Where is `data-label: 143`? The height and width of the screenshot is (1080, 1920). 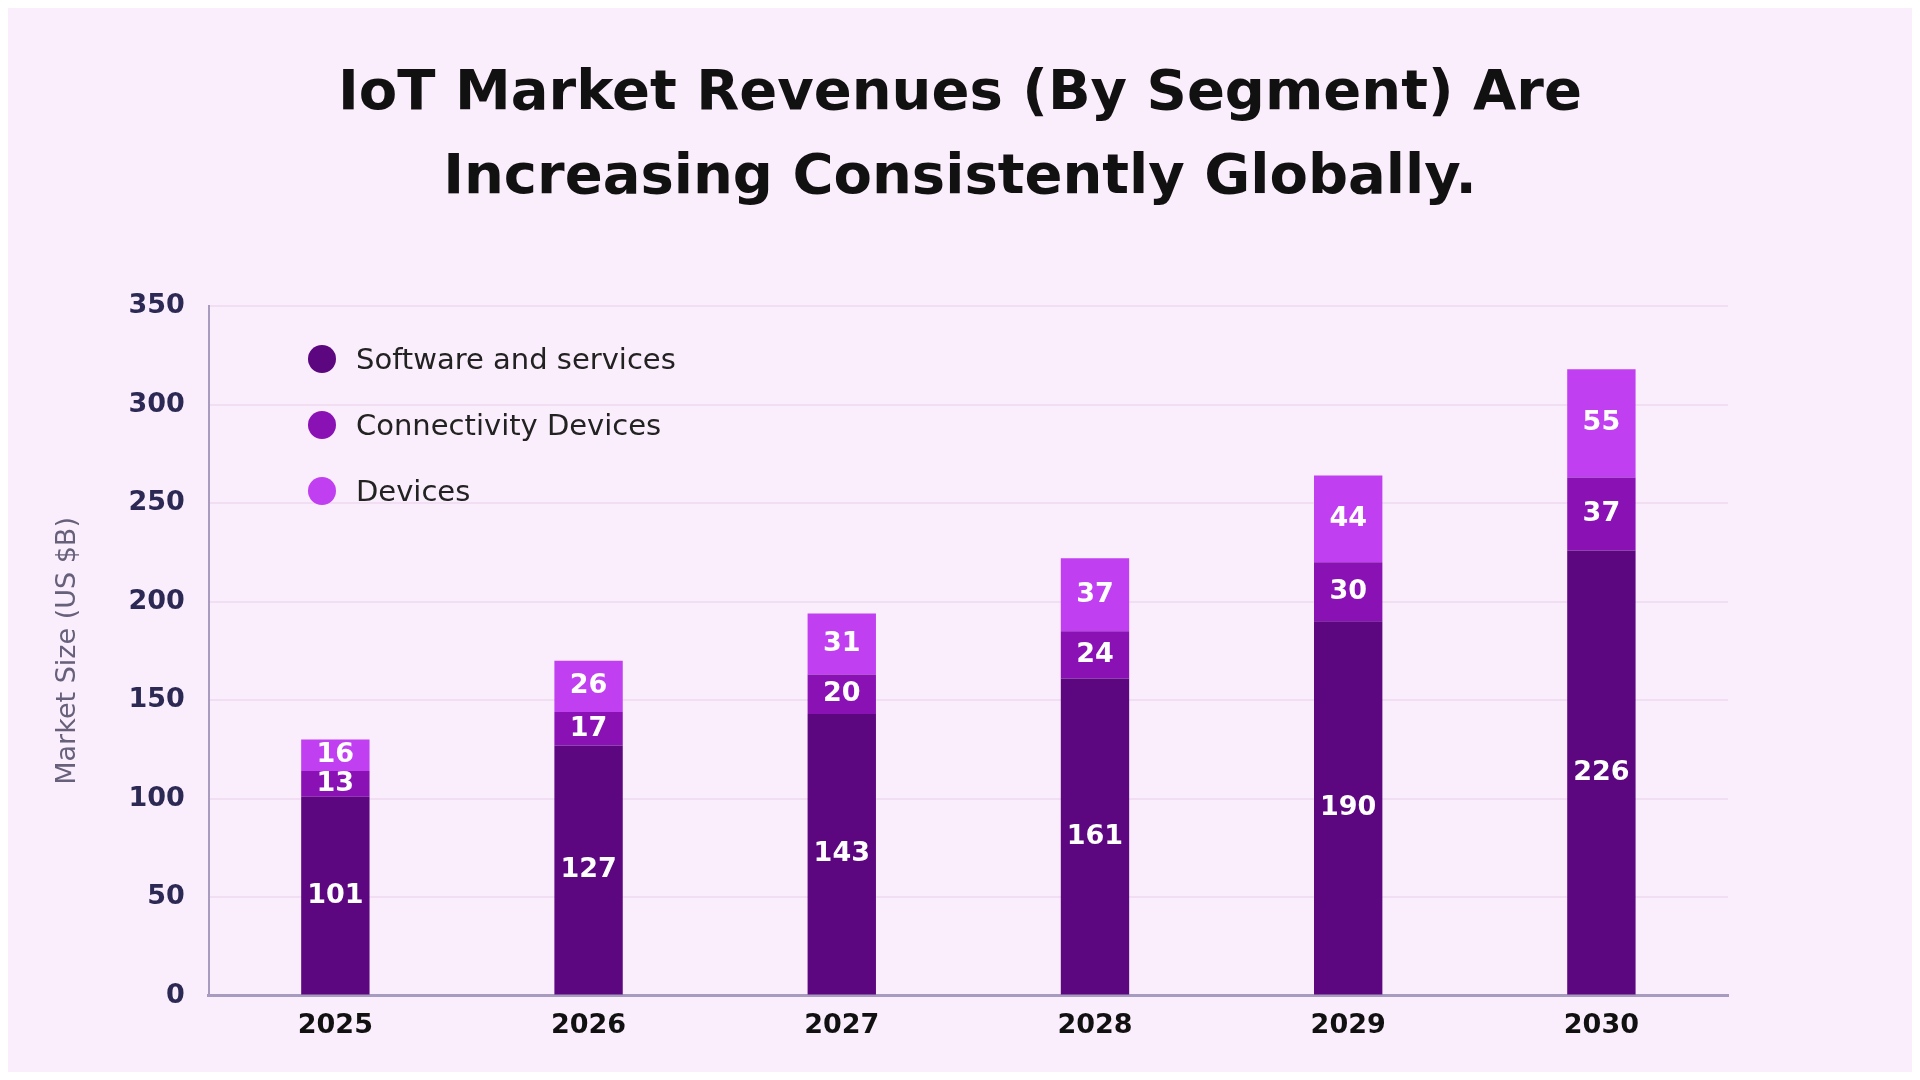 data-label: 143 is located at coordinates (841, 852).